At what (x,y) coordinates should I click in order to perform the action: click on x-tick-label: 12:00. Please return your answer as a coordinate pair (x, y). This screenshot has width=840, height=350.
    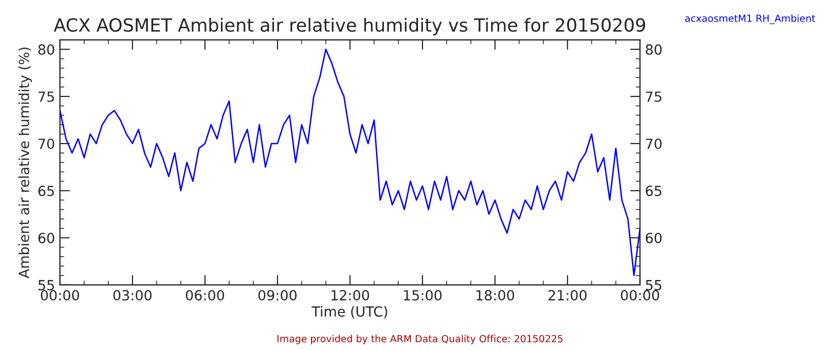
    Looking at the image, I should click on (351, 295).